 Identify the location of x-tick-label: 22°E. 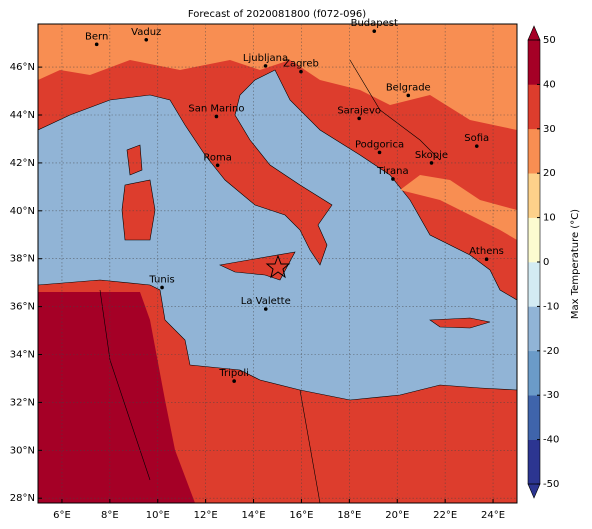
(445, 515).